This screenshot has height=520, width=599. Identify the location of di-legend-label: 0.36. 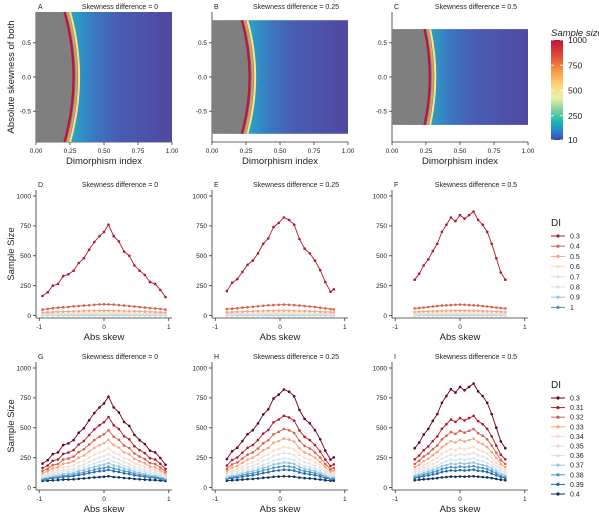
(577, 456).